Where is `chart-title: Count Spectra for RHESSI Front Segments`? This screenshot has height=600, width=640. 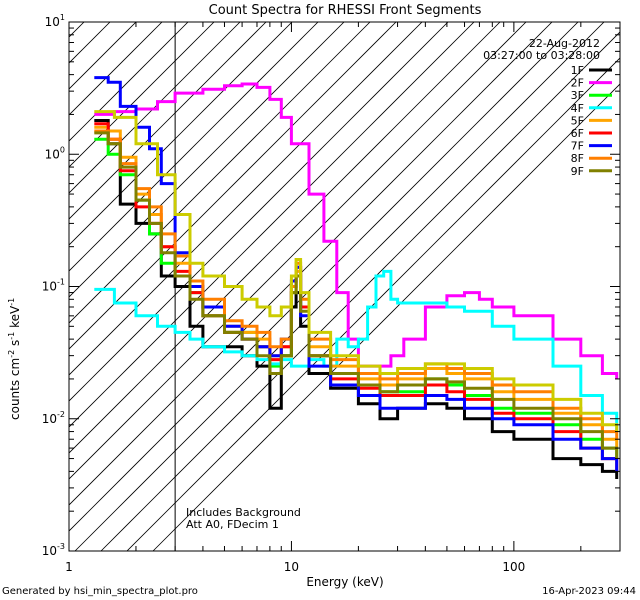 chart-title: Count Spectra for RHESSI Front Segments is located at coordinates (345, 10).